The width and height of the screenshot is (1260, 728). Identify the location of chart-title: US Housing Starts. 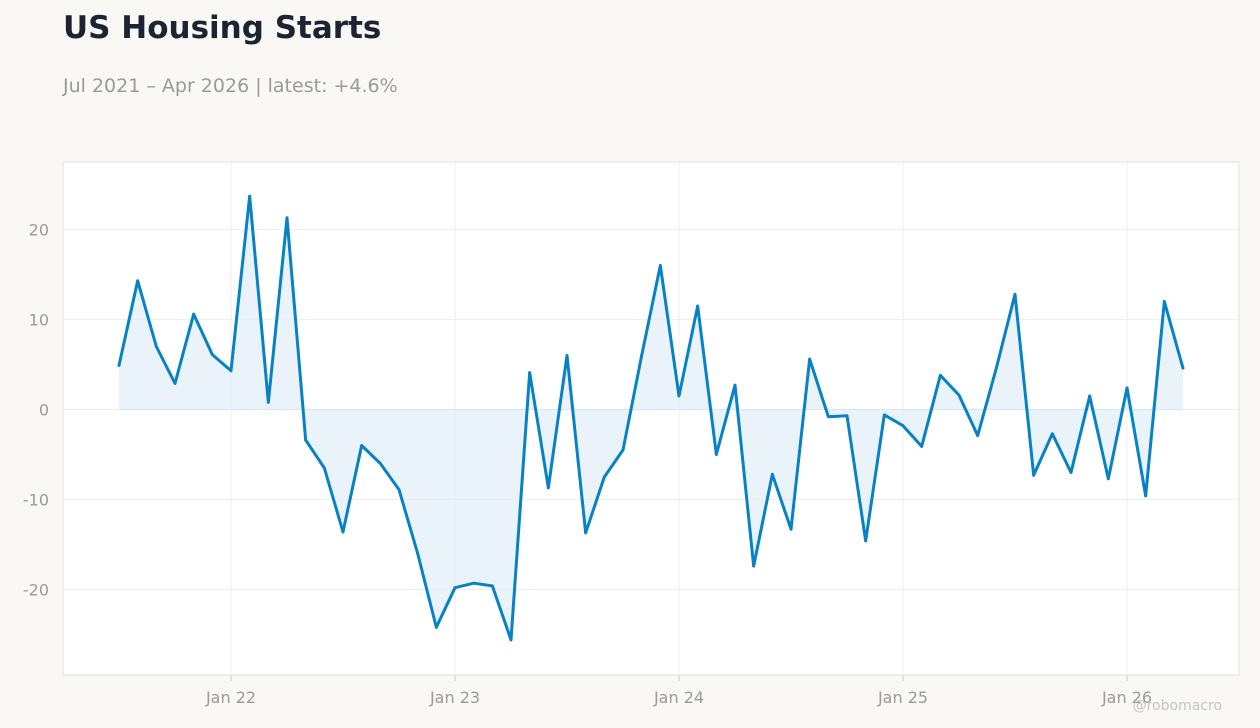
(222, 28).